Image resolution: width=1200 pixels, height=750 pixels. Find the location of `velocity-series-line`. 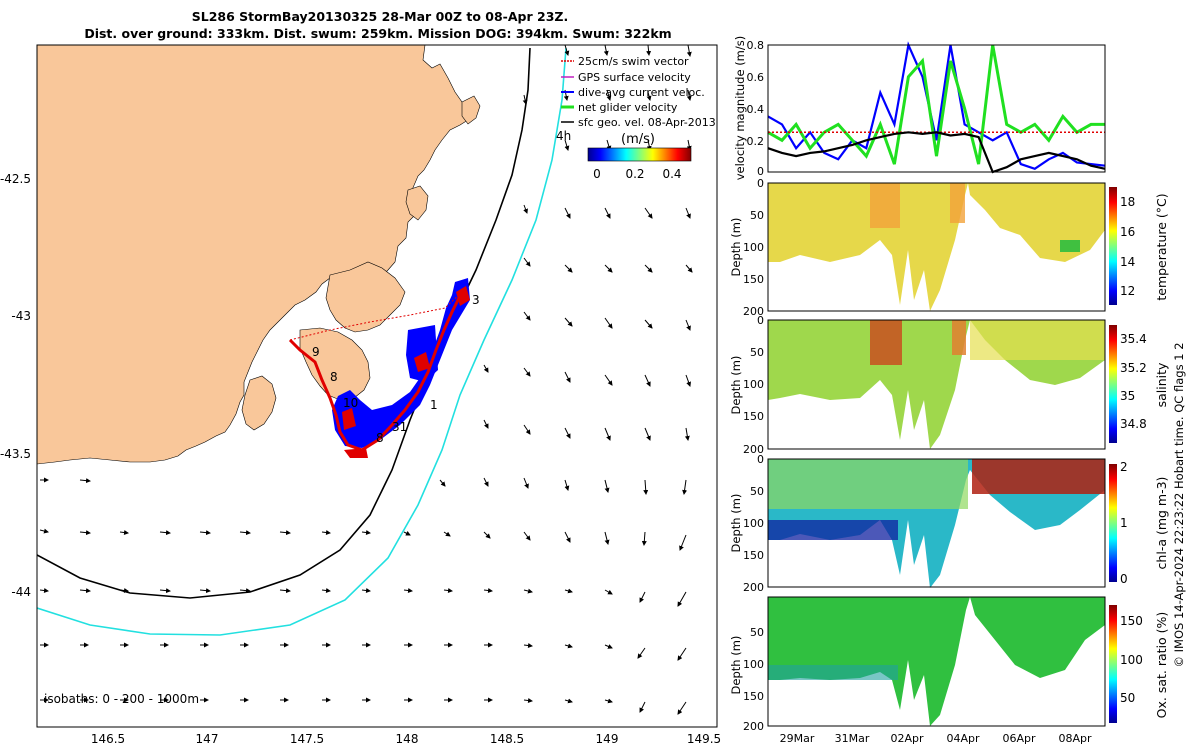

velocity-series-line is located at coordinates (936, 152).